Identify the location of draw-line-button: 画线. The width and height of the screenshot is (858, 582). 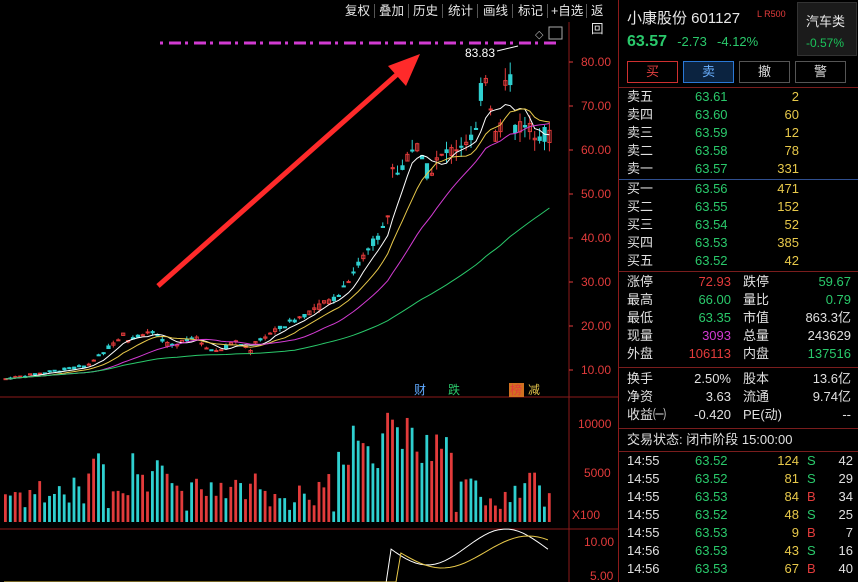
(496, 11).